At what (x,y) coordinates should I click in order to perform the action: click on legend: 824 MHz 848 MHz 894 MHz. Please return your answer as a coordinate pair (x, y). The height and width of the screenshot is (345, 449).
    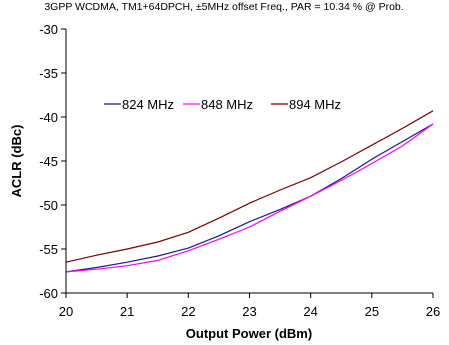
    Looking at the image, I should click on (222, 104).